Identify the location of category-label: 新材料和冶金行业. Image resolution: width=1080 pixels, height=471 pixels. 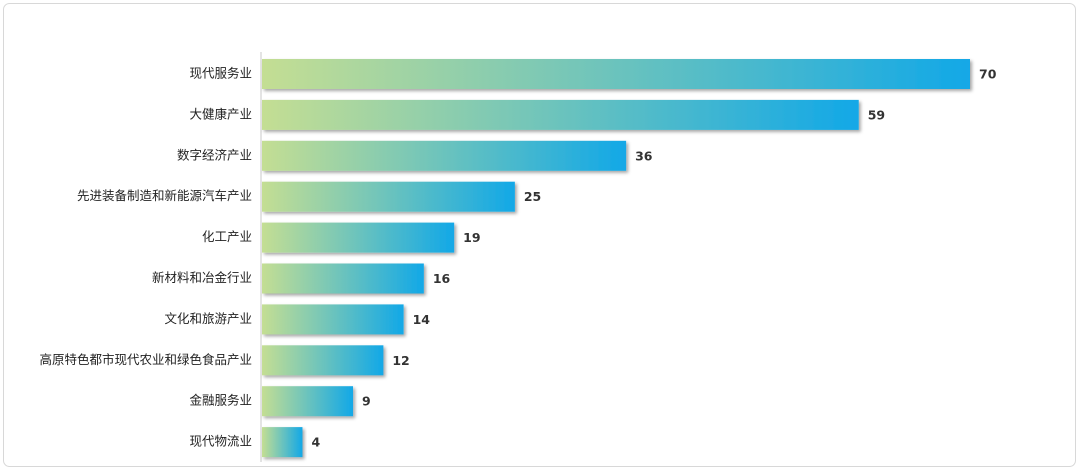
(202, 277).